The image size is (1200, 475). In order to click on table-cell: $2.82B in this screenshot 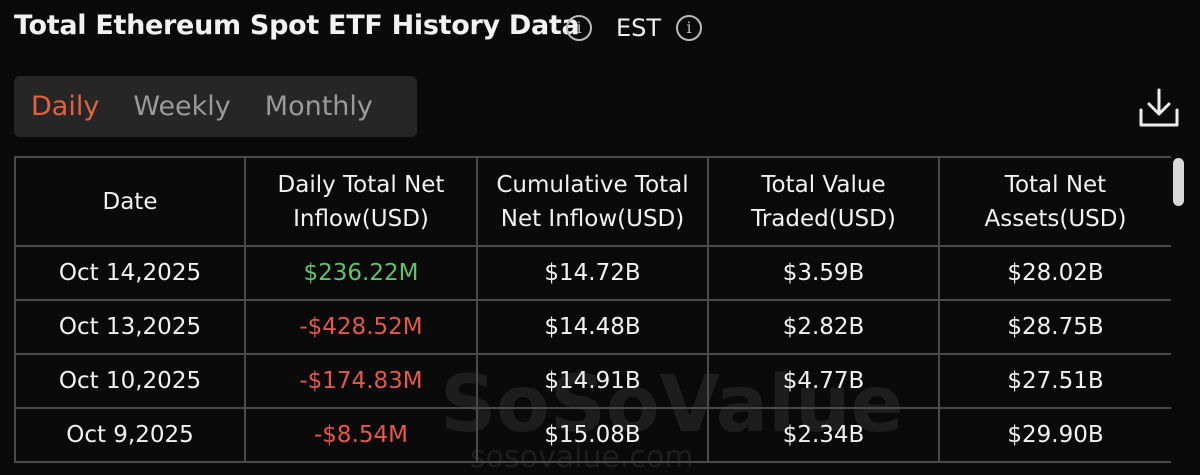, I will do `click(823, 327)`.